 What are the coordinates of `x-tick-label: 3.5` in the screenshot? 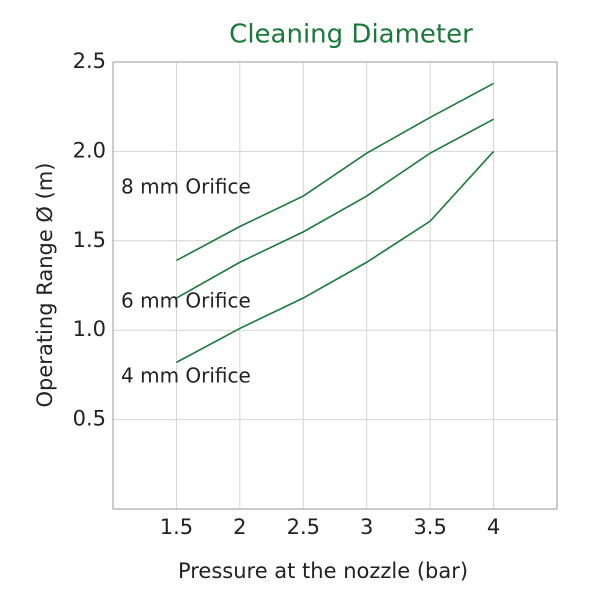 It's located at (429, 527).